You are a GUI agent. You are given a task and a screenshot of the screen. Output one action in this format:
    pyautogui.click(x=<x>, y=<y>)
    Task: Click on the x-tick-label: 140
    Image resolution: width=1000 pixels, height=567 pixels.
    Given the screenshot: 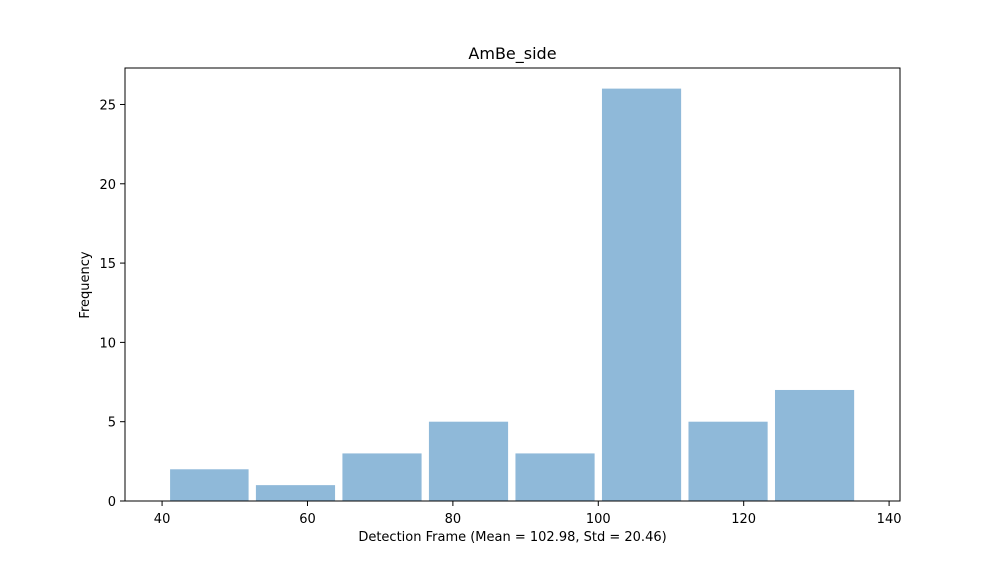 What is the action you would take?
    pyautogui.click(x=889, y=519)
    